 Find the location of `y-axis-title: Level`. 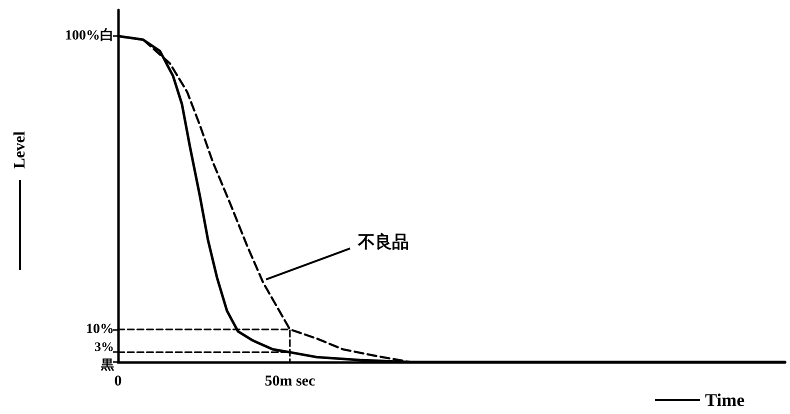

y-axis-title: Level is located at coordinates (20, 149).